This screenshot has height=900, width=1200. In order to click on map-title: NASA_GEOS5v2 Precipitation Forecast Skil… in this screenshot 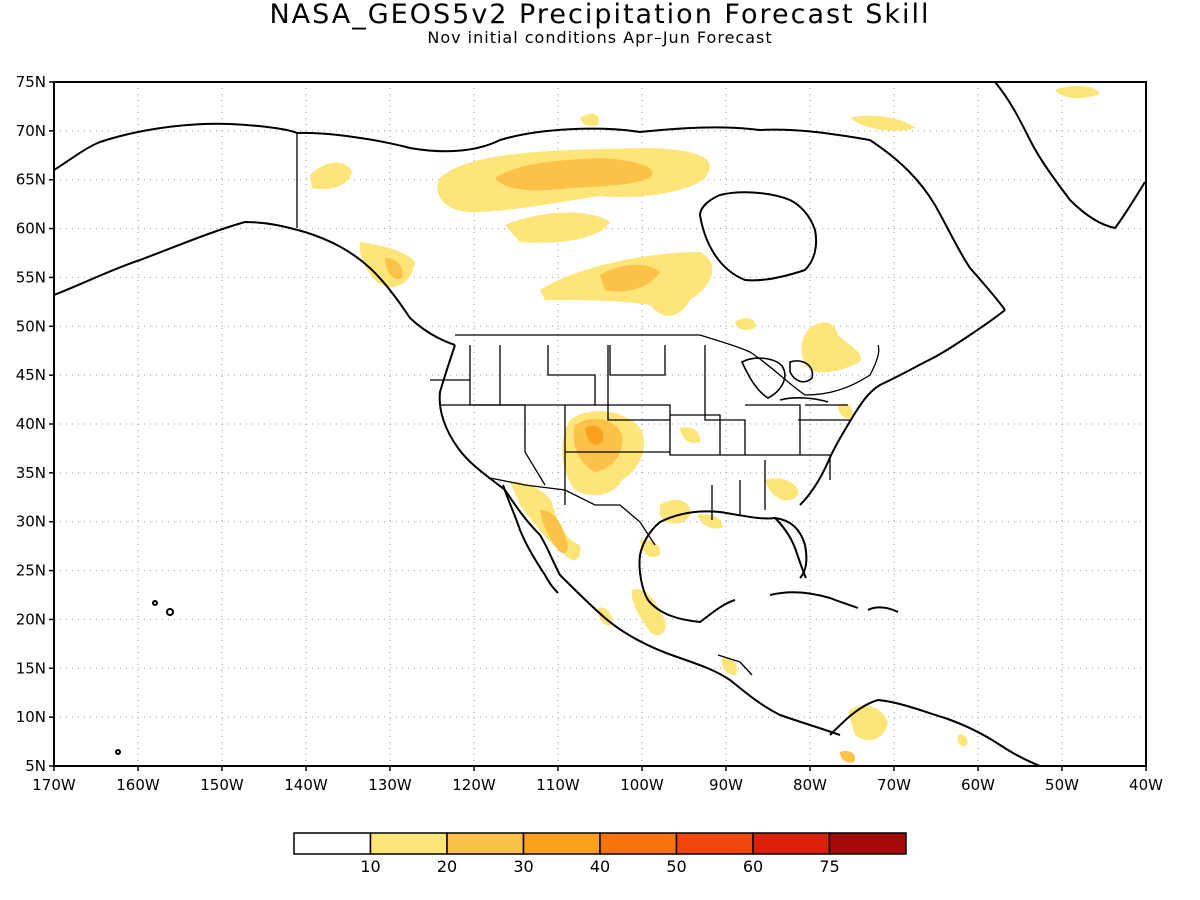, I will do `click(600, 15)`.